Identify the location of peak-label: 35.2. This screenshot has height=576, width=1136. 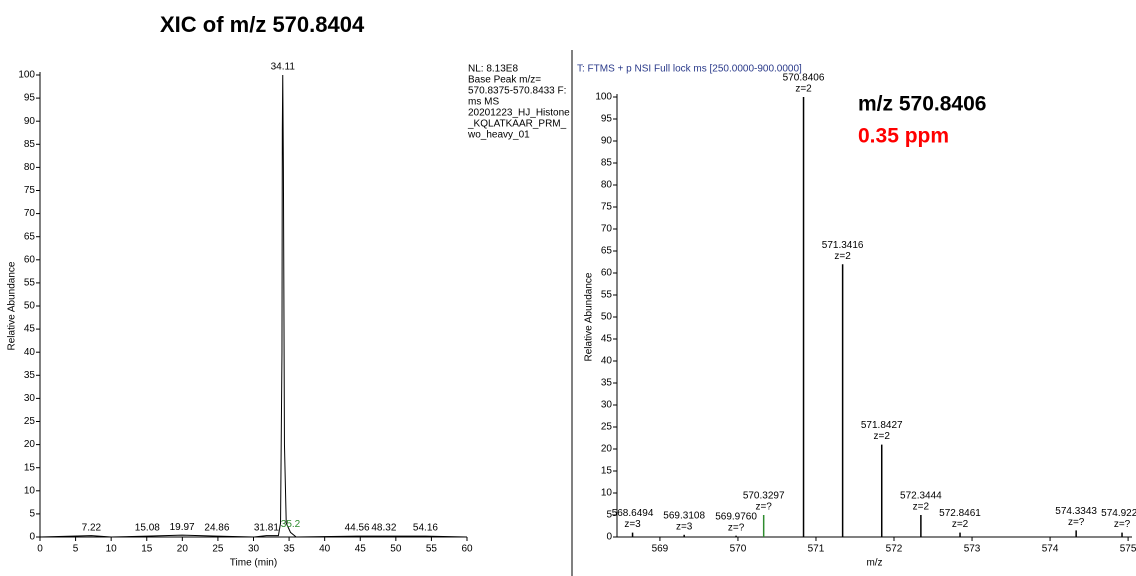
(291, 524).